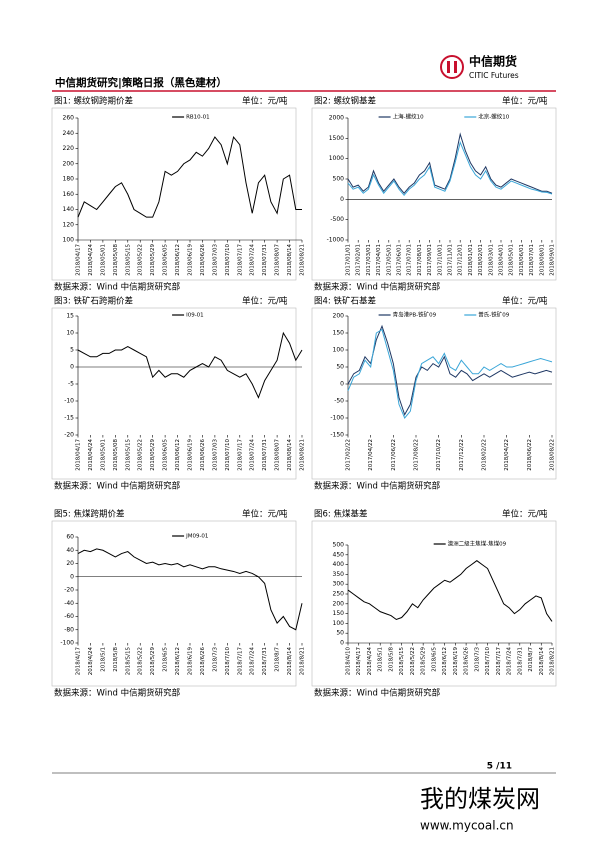  What do you see at coordinates (488, 661) in the screenshot?
I see `x-tick-label: 2018/7/10` at bounding box center [488, 661].